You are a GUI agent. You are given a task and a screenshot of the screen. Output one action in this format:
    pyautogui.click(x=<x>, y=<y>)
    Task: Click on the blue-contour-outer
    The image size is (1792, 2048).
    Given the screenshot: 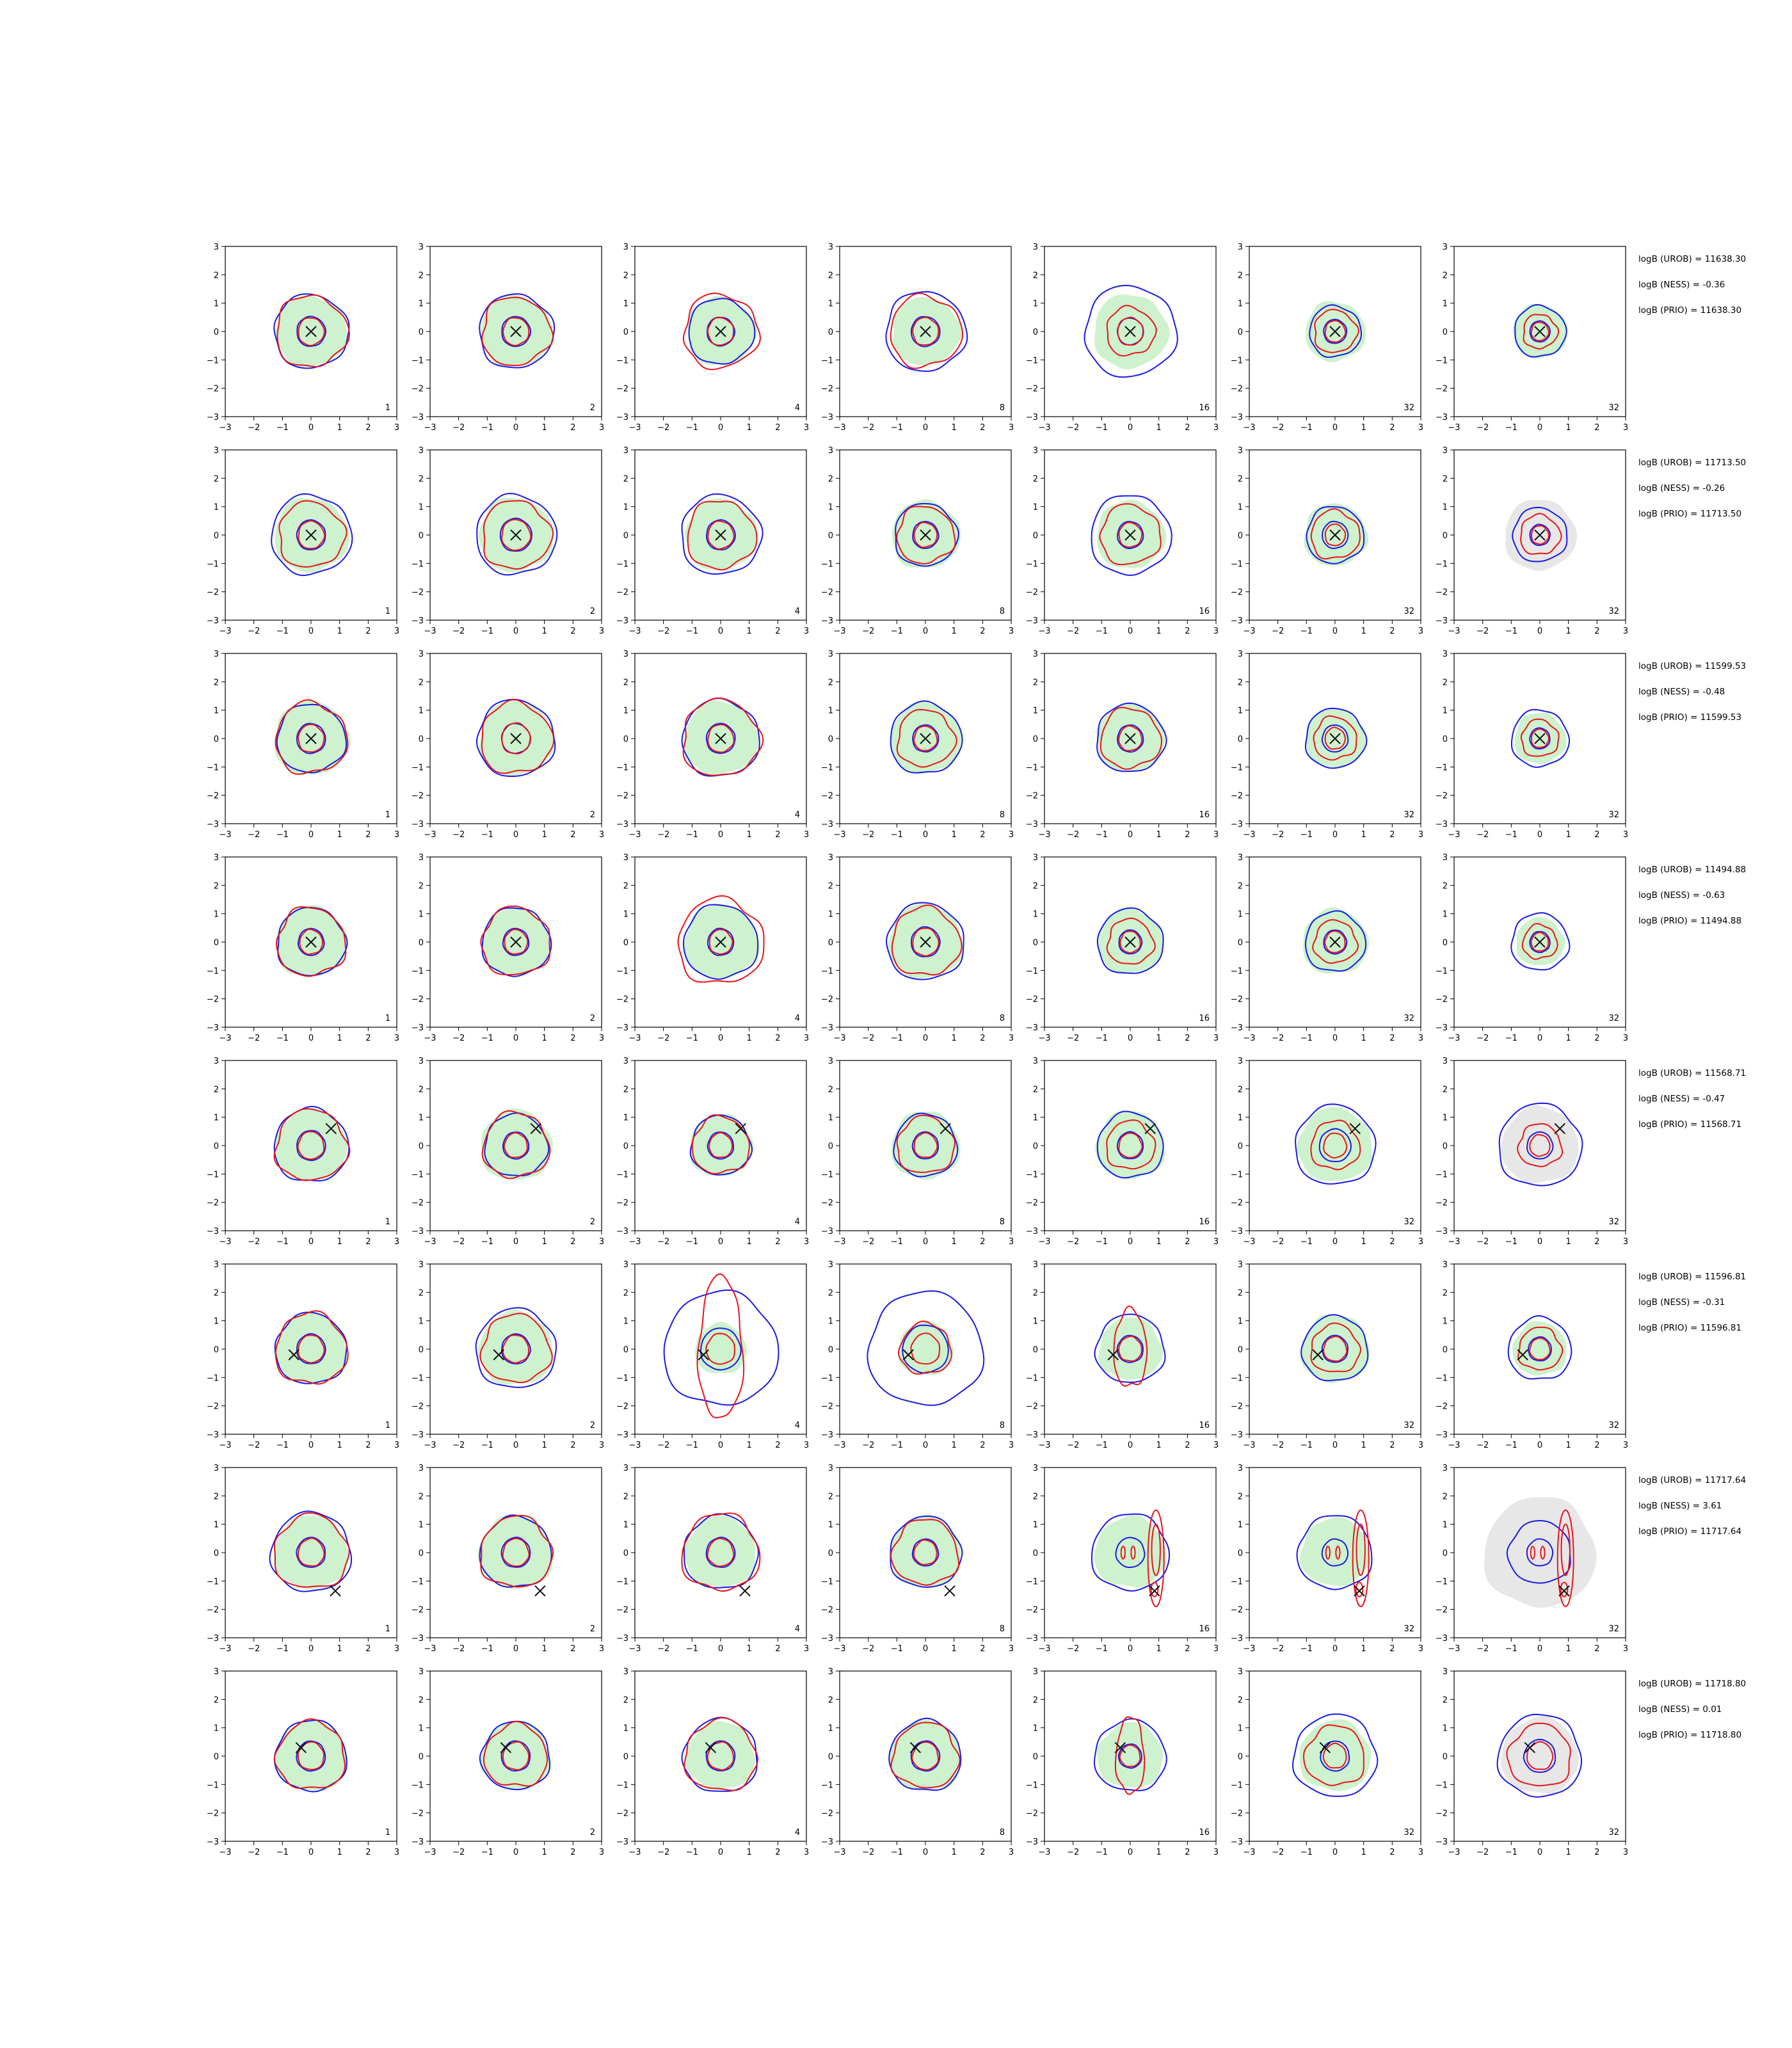 What is the action you would take?
    pyautogui.click(x=1131, y=535)
    